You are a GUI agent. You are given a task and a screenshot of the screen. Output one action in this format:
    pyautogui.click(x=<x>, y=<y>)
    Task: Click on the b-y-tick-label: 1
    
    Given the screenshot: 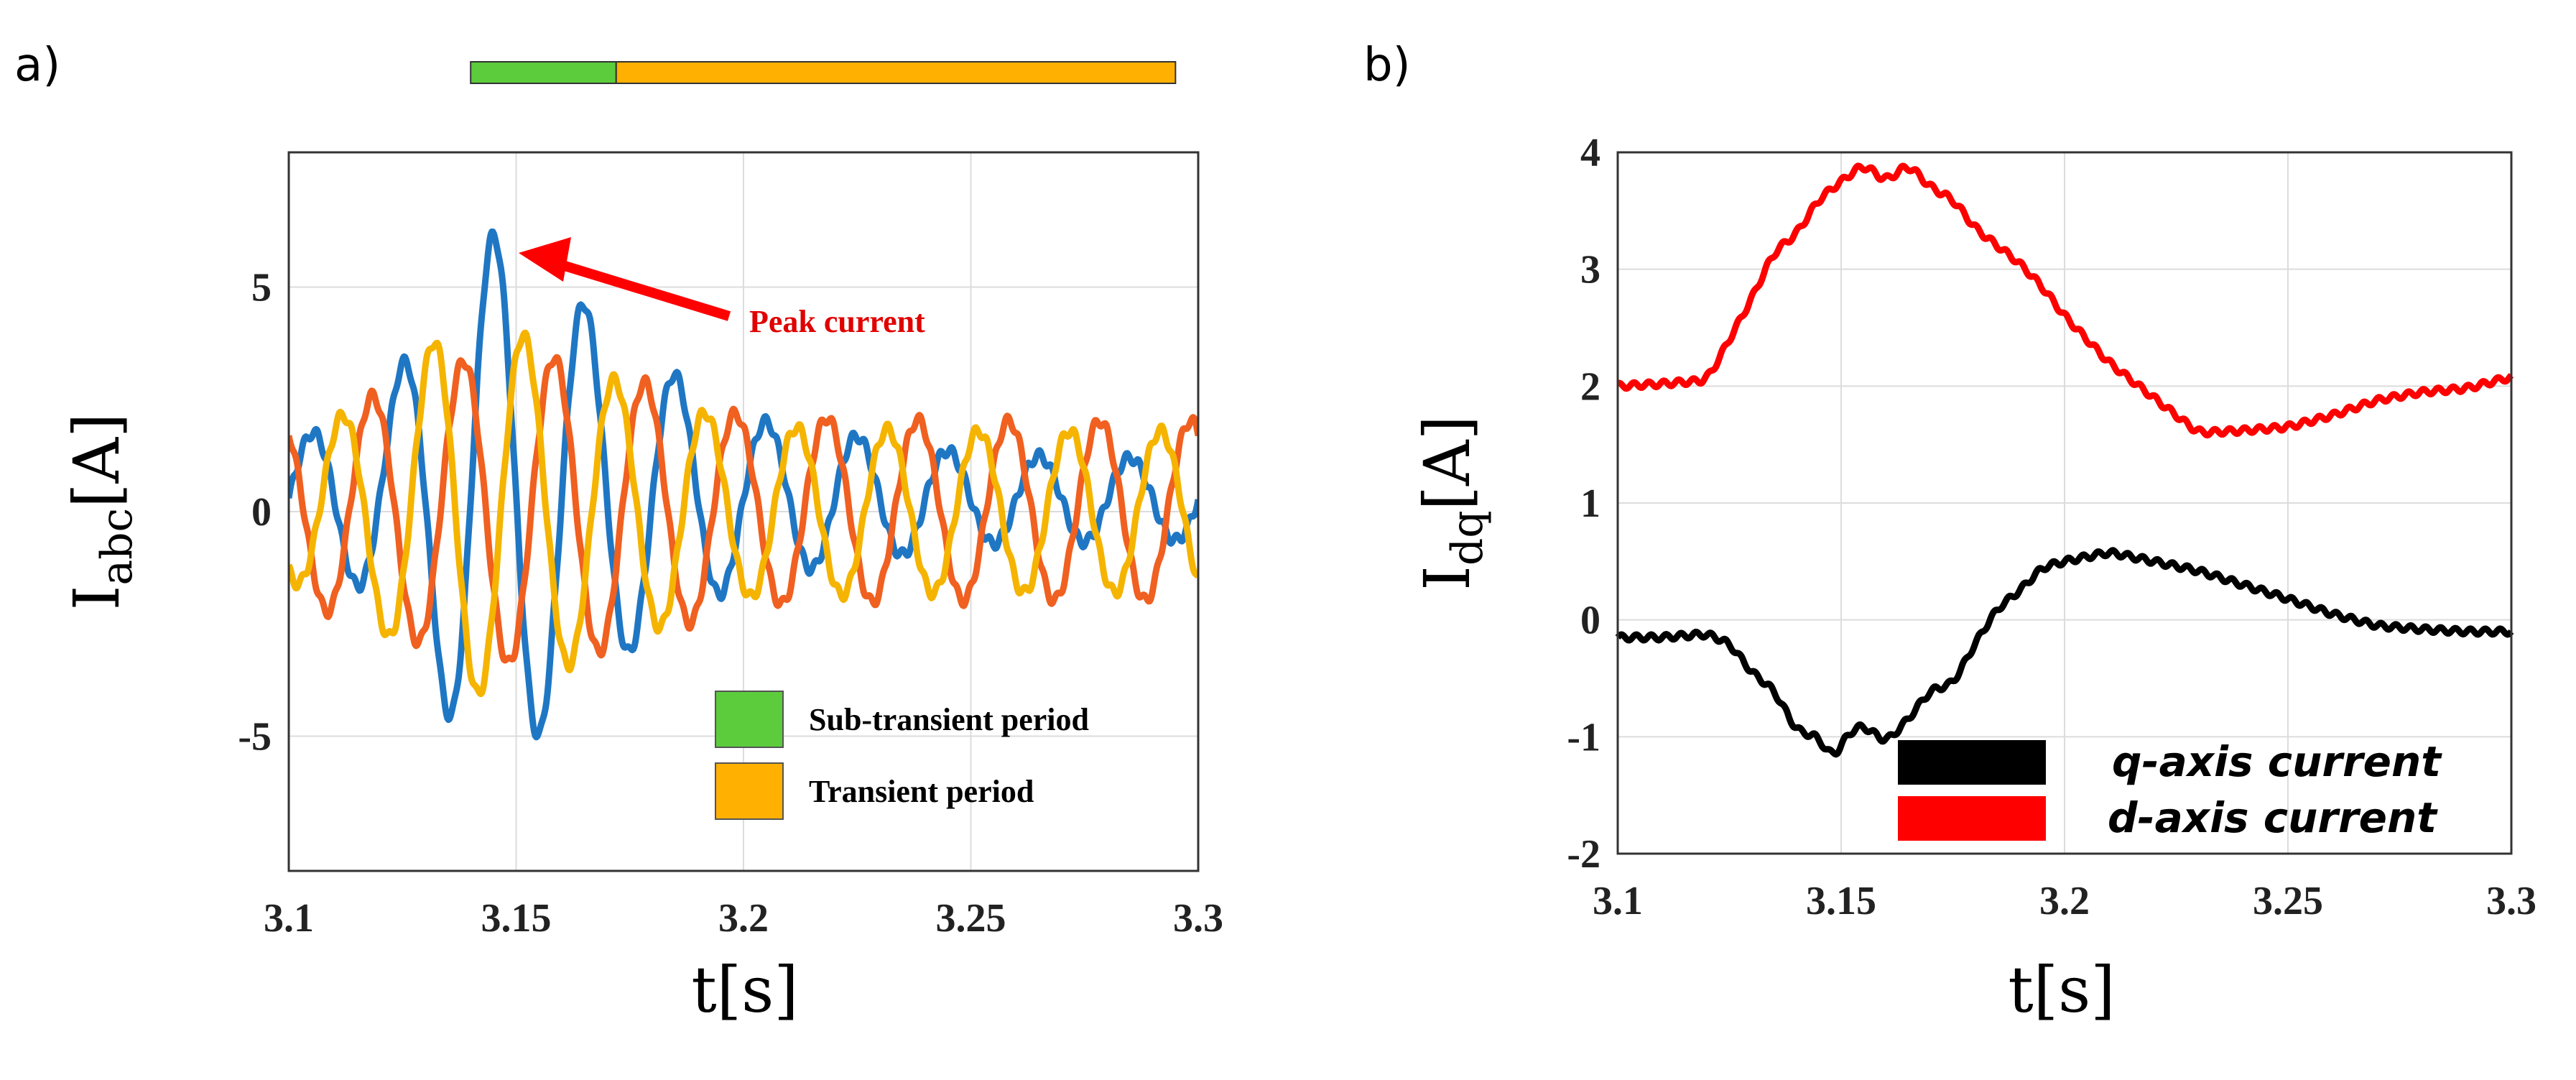 What is the action you would take?
    pyautogui.click(x=1590, y=503)
    